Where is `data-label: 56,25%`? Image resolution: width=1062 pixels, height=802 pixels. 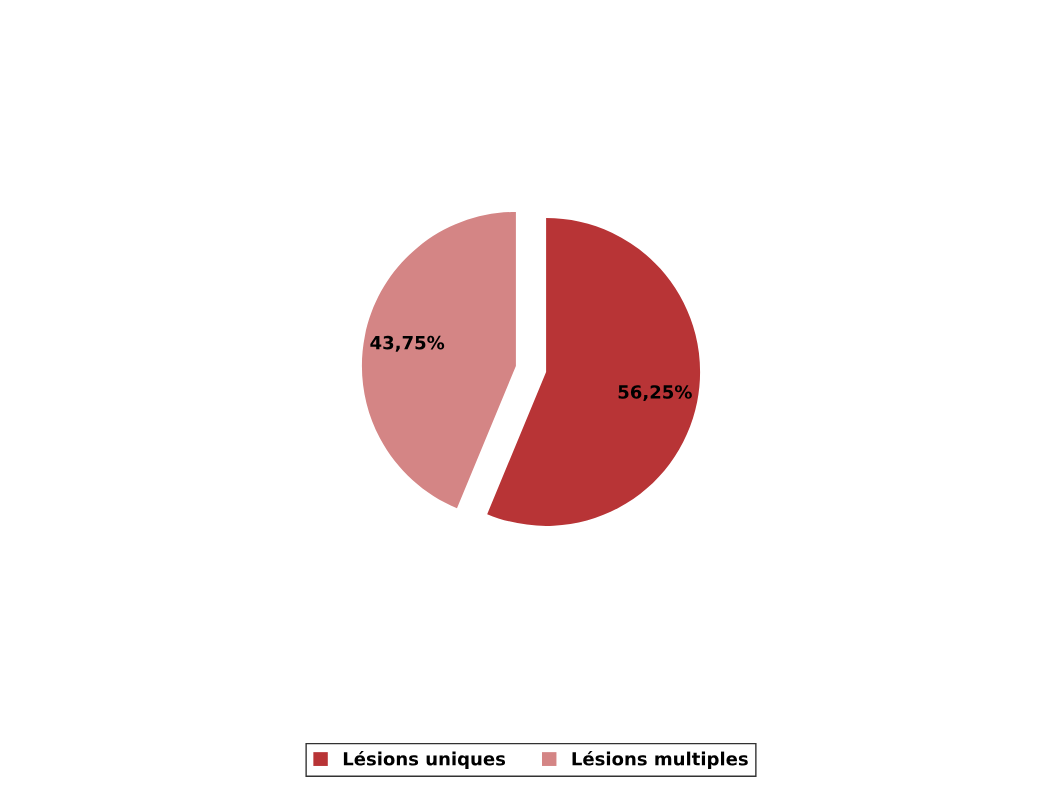 data-label: 56,25% is located at coordinates (655, 393).